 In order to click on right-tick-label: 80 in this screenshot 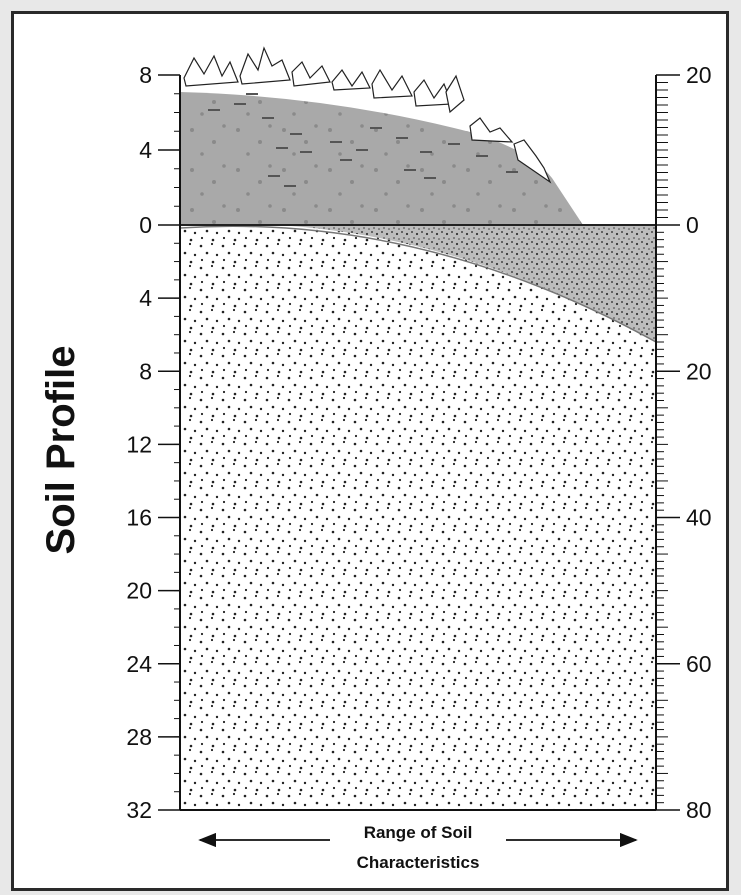, I will do `click(699, 810)`.